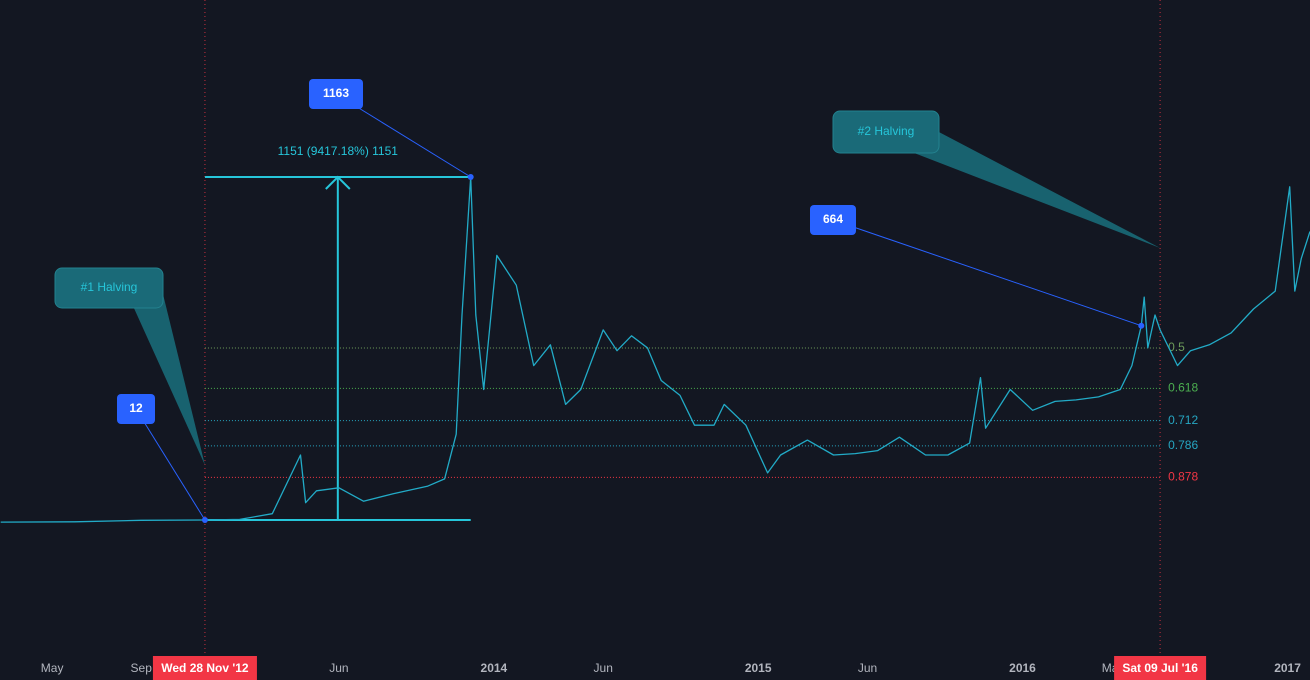 This screenshot has height=680, width=1310. I want to click on date-label: Sat 09 Jul '16, so click(1160, 668).